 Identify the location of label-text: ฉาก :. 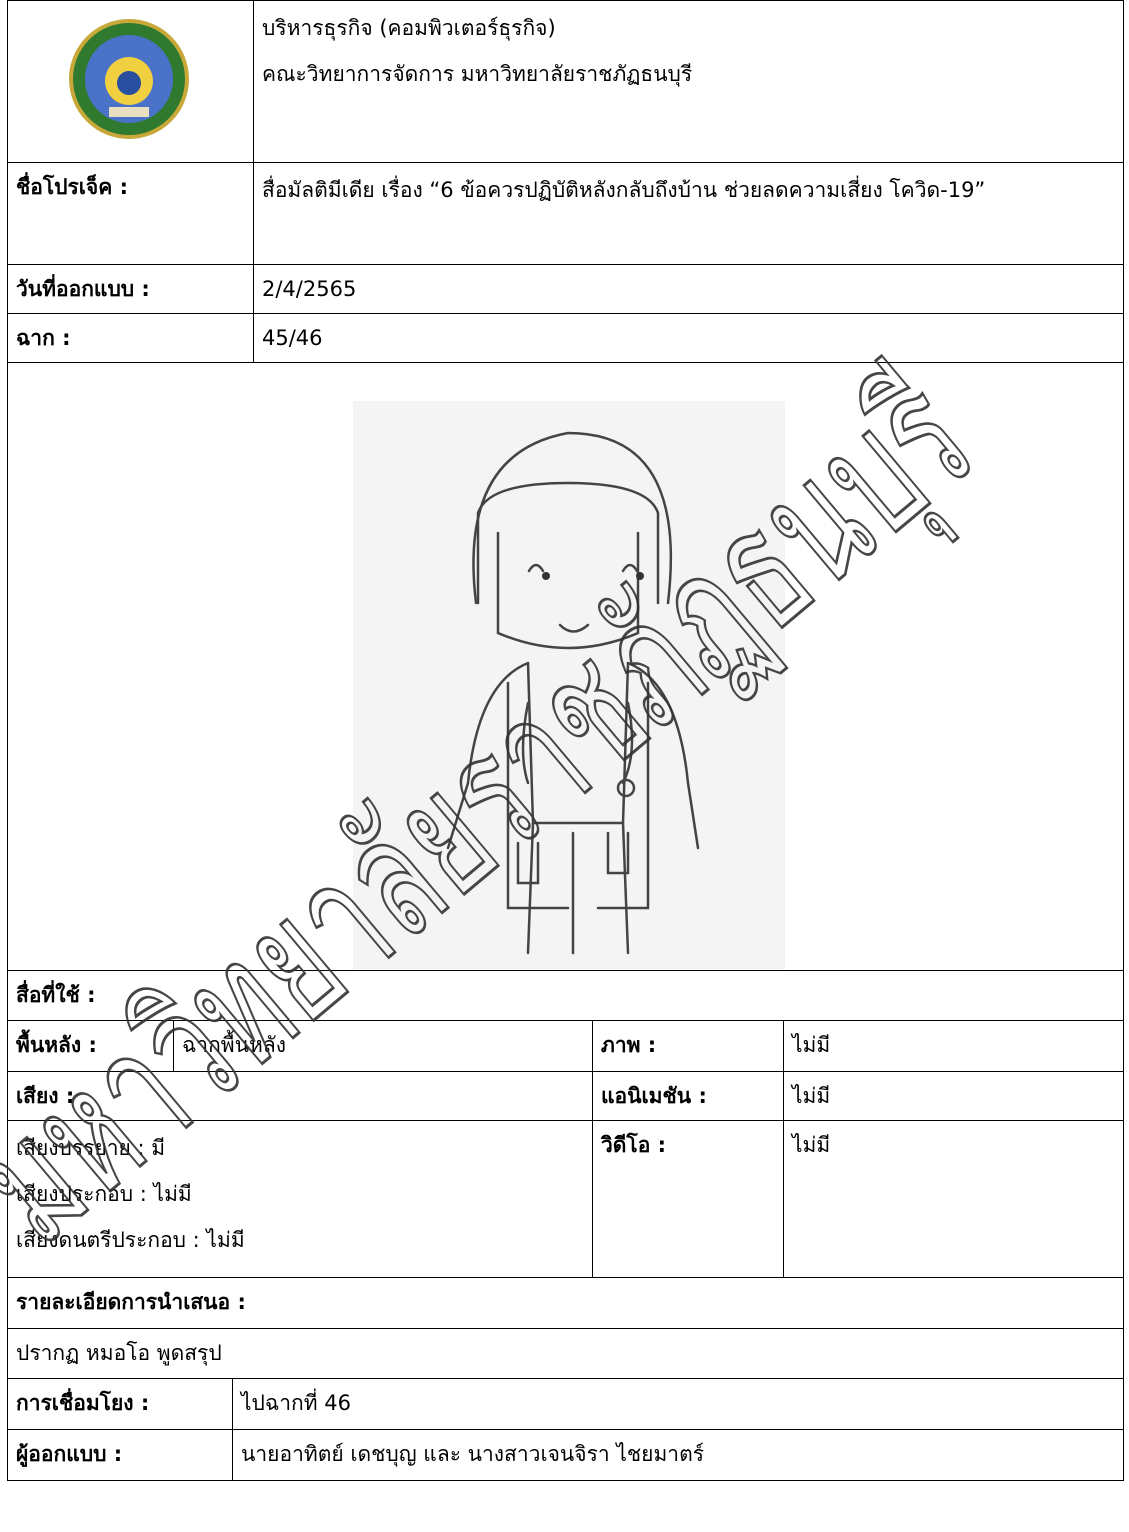
(43, 338).